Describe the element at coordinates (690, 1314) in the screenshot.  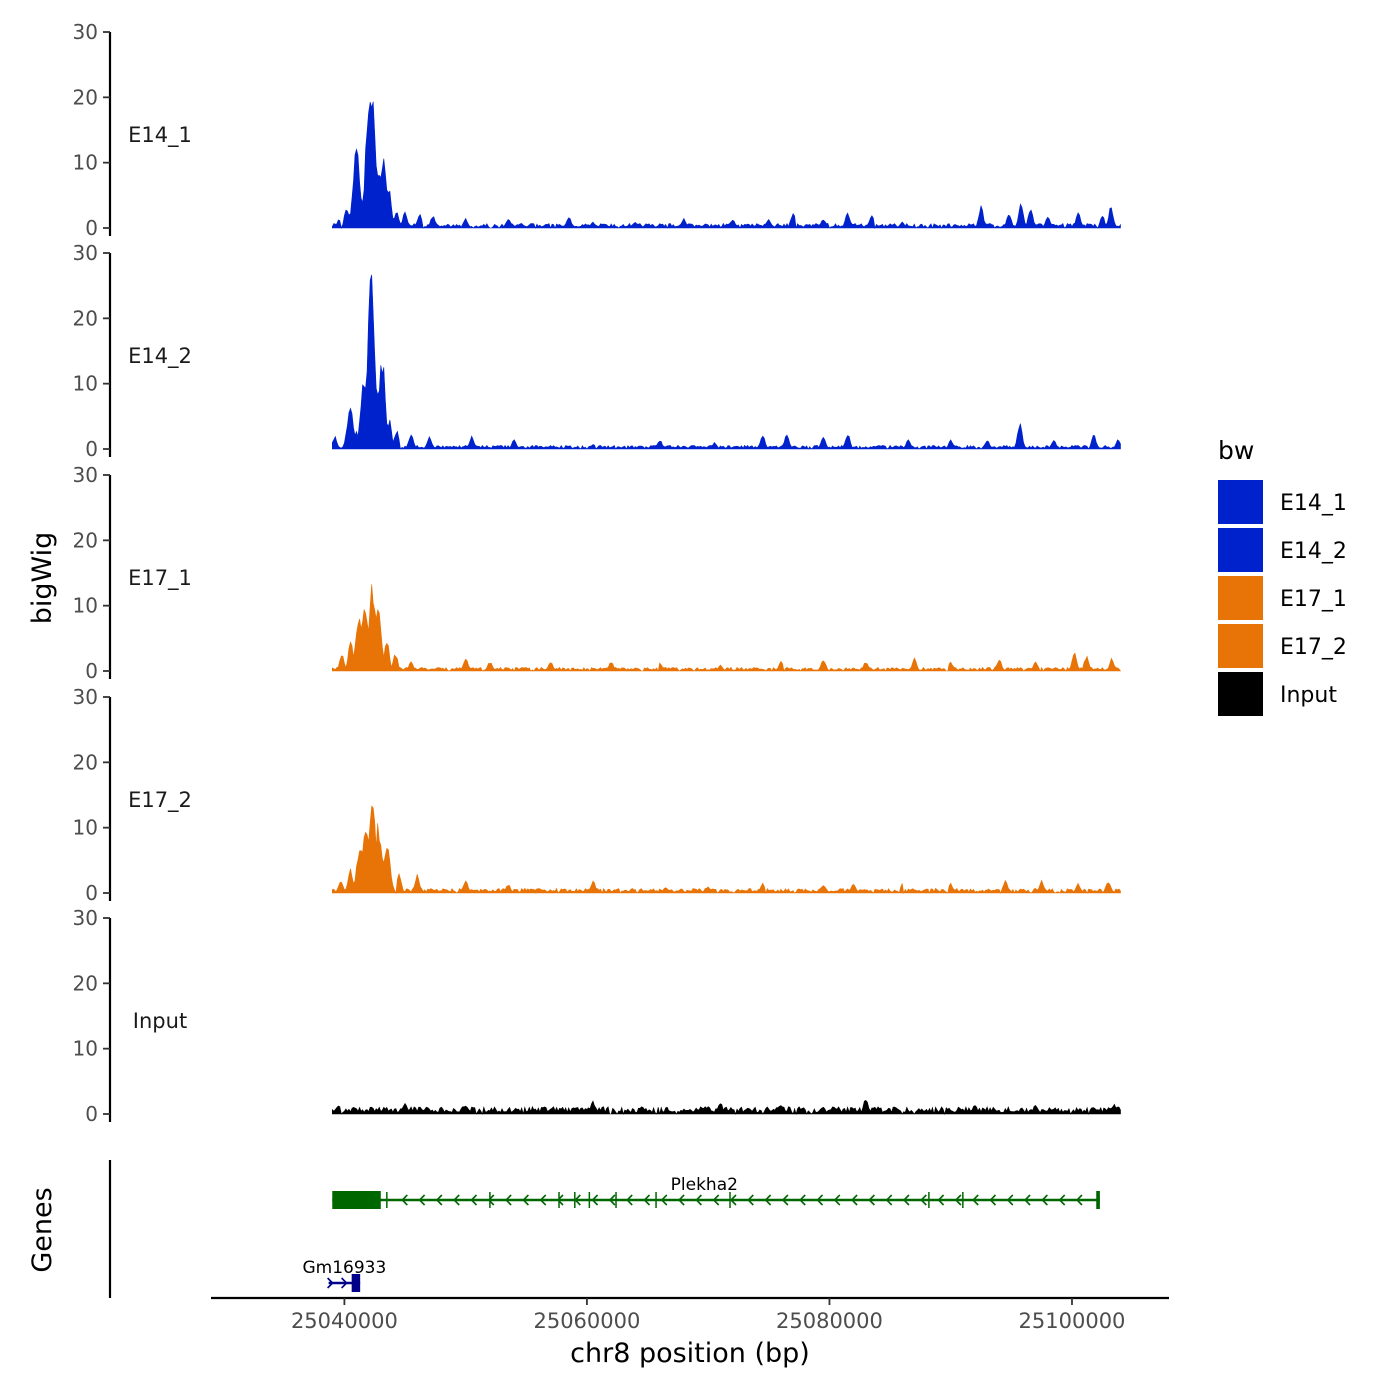
I see `x-axis: 25040000 25060000 25080000 25100000` at that location.